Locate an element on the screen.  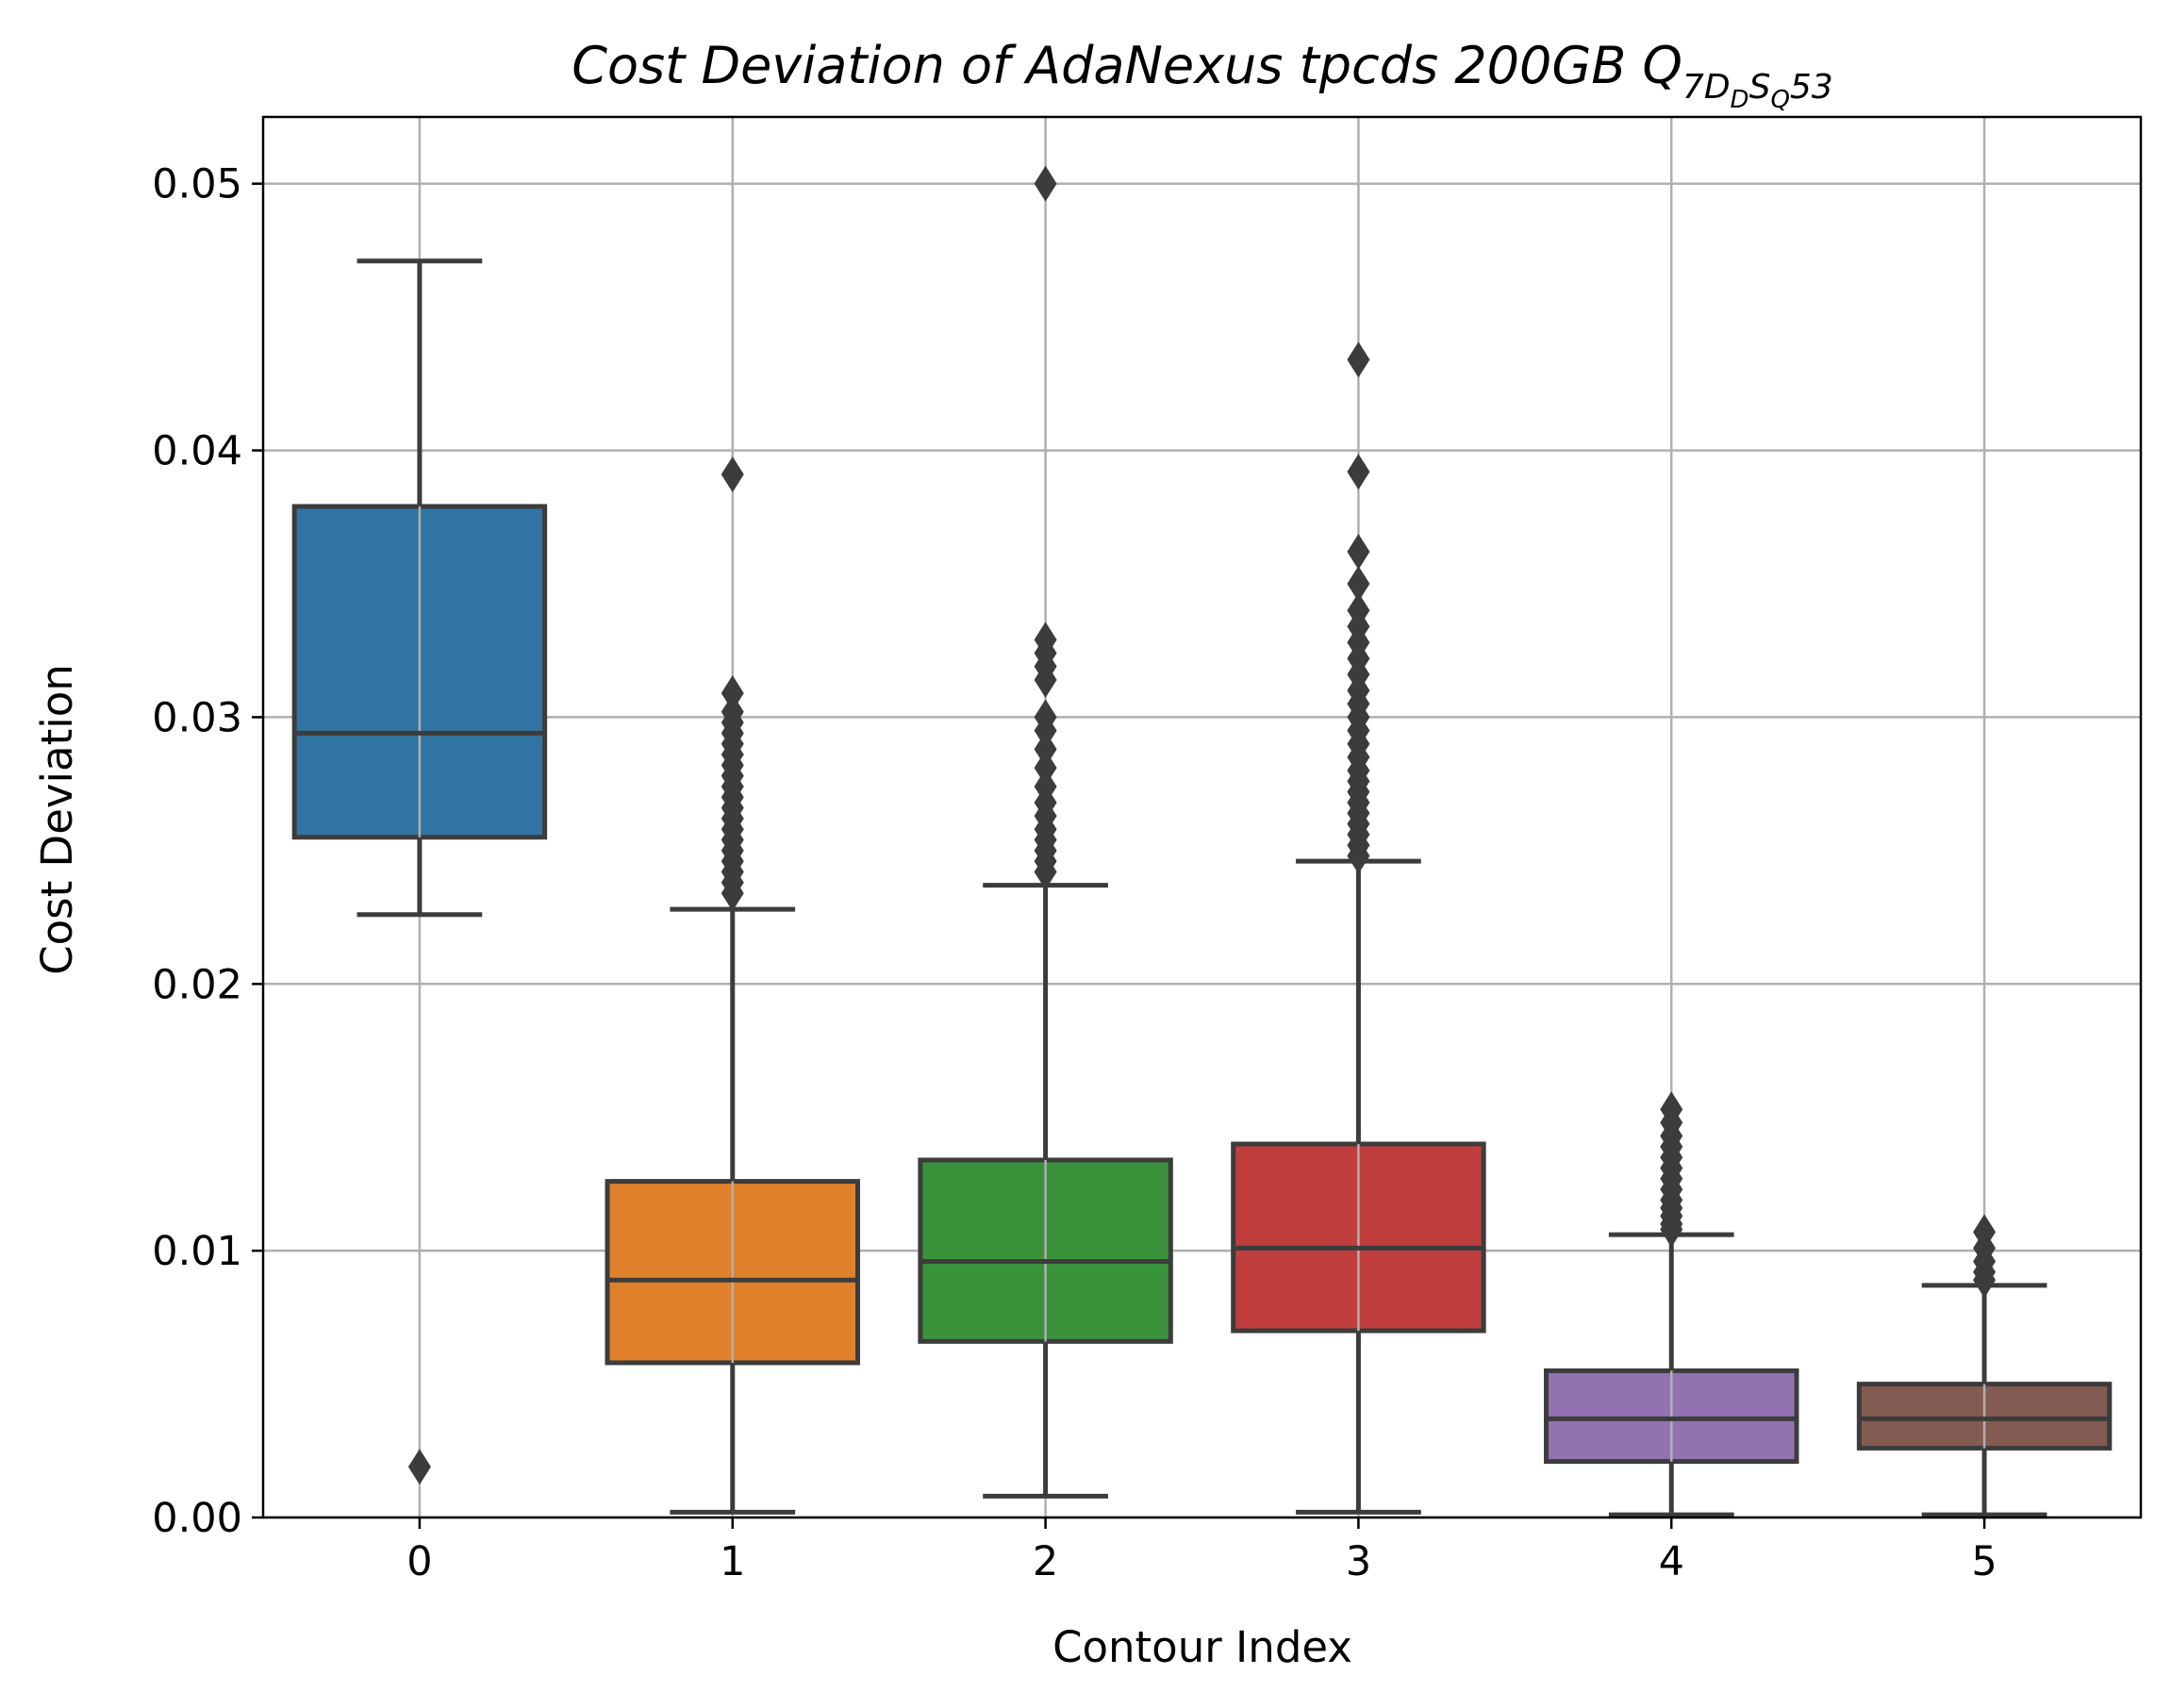
x-tick-label: 1 is located at coordinates (732, 1561).